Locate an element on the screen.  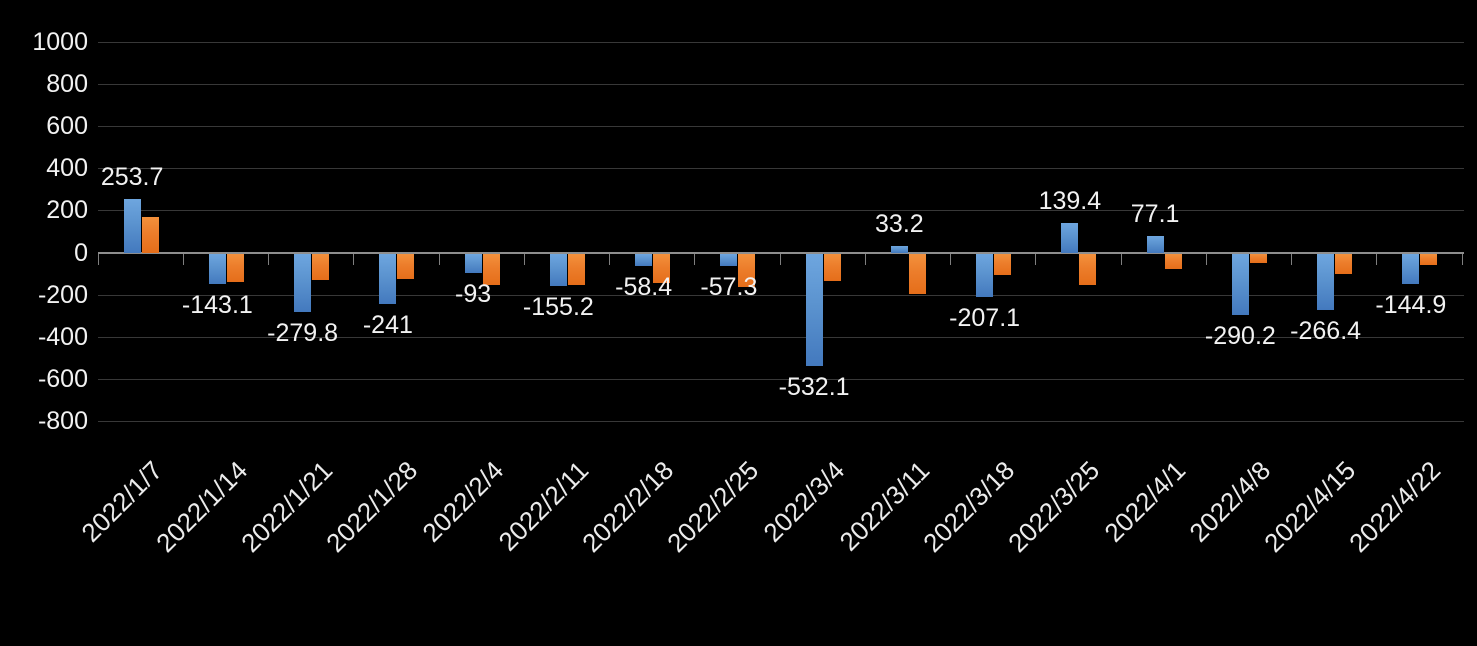
bar-blue-2022/1/7 is located at coordinates (132, 226).